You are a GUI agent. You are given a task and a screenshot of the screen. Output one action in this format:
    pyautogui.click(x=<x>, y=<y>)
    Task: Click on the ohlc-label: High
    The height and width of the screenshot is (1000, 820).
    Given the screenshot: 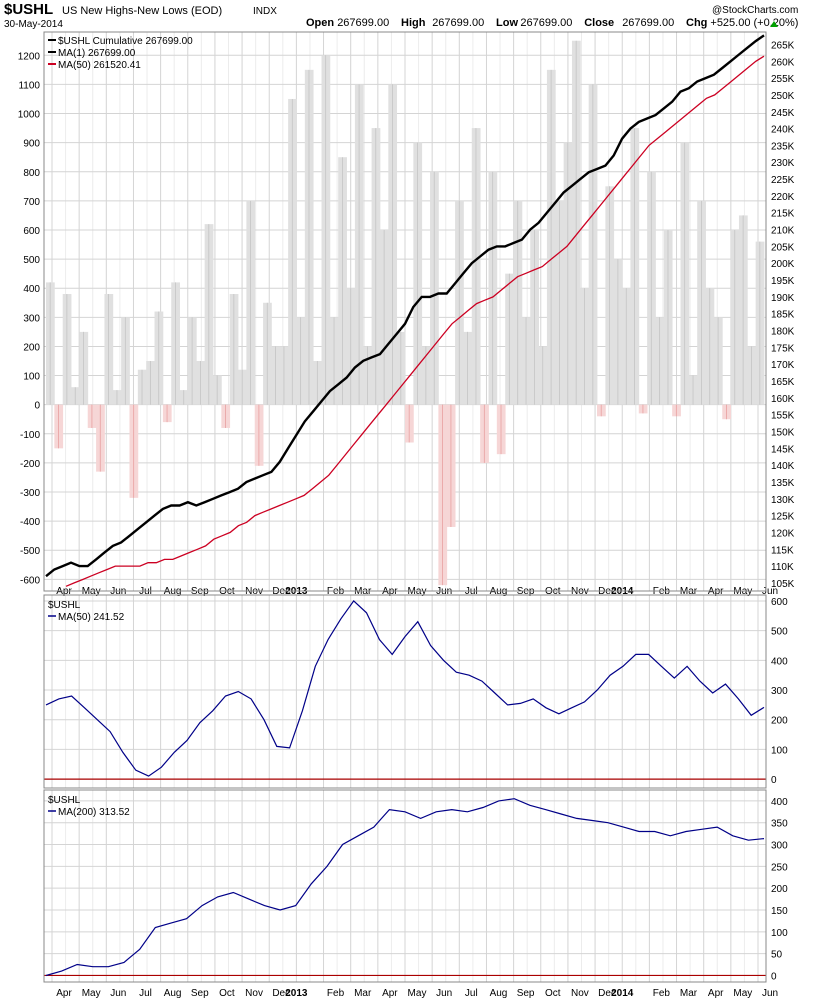 What is the action you would take?
    pyautogui.click(x=413, y=23)
    